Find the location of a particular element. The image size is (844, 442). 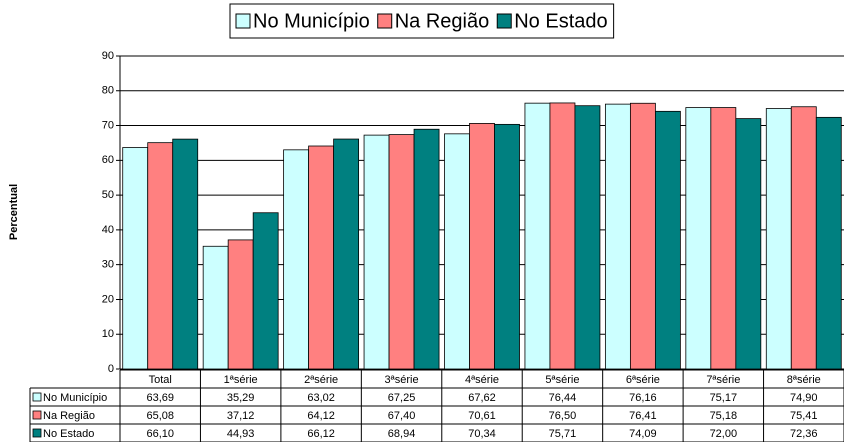

x-tick-label: 4ªsérie is located at coordinates (482, 380).